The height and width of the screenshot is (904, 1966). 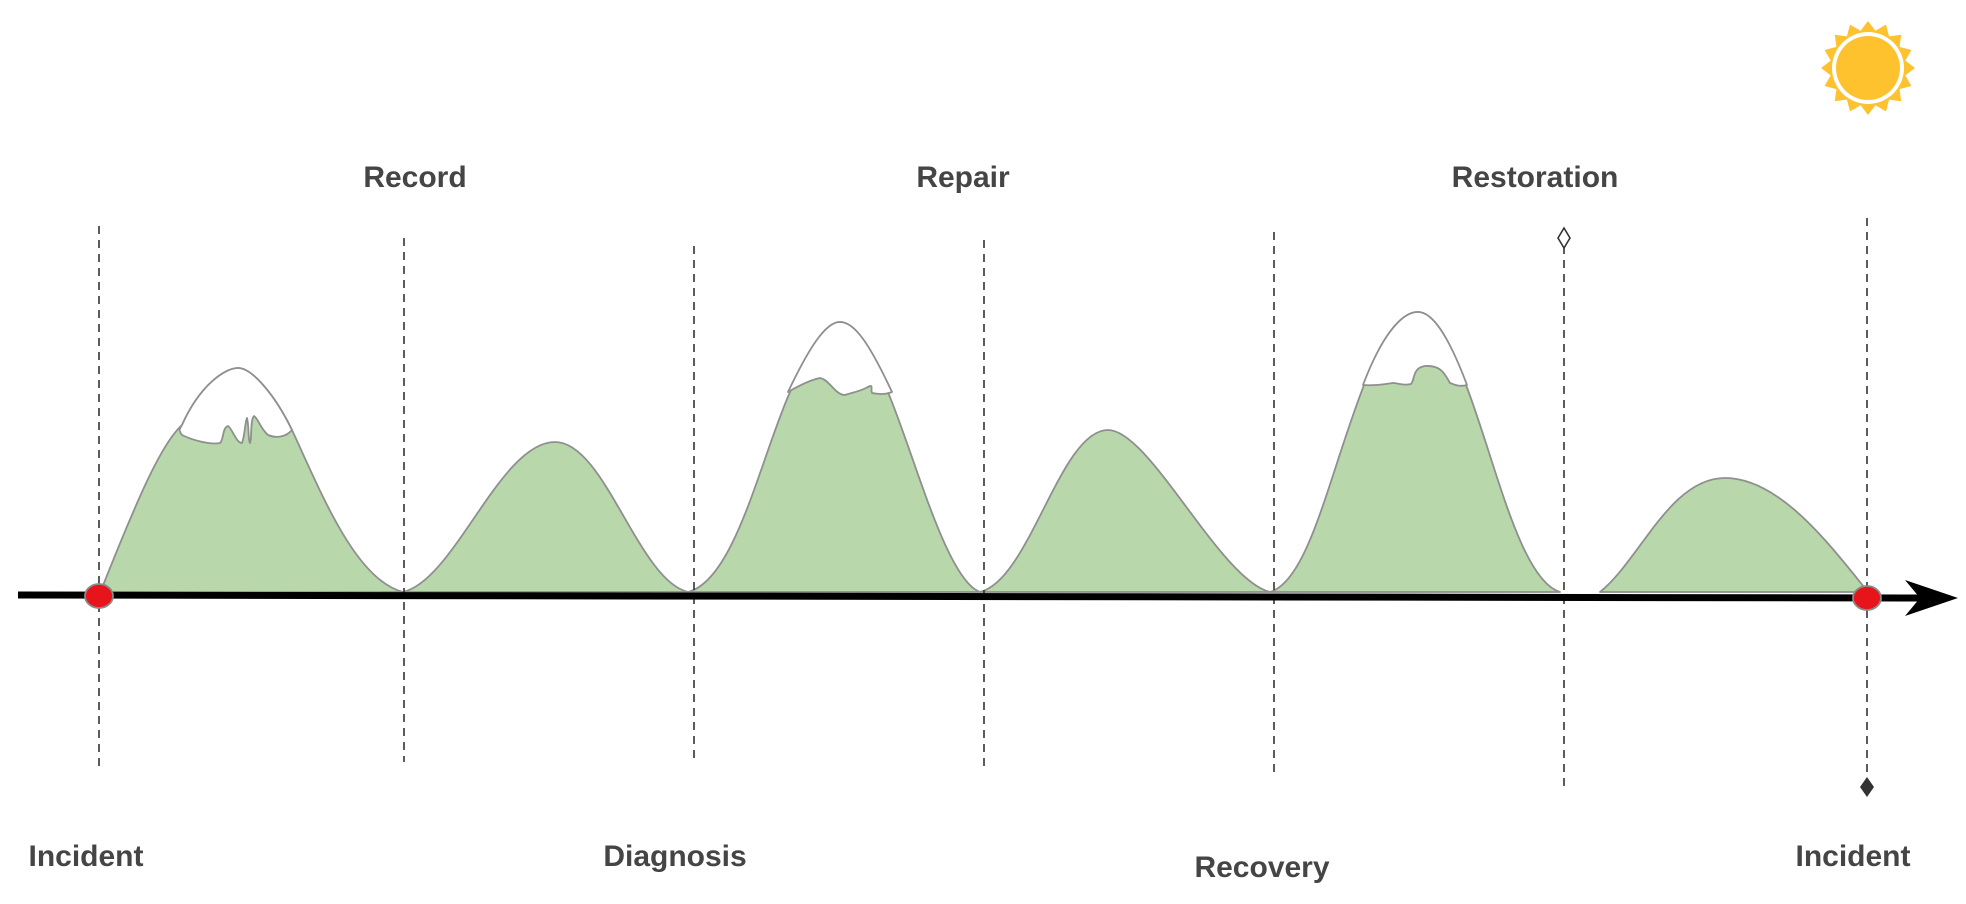 I want to click on sun-icon, so click(x=1868, y=68).